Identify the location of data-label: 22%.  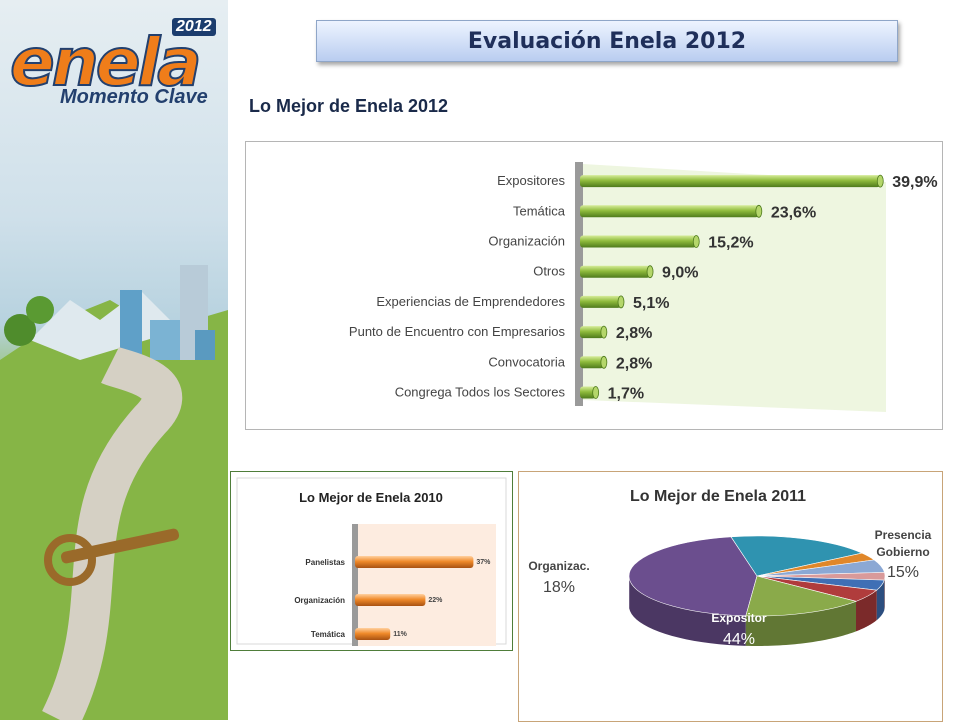
(435, 600).